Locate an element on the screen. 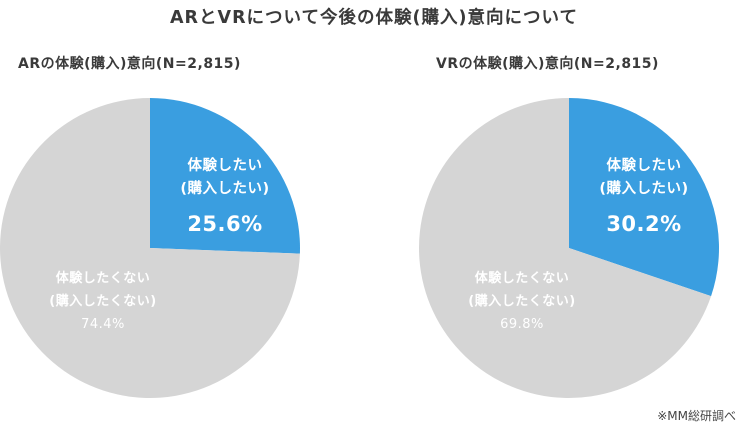 The height and width of the screenshot is (428, 748). vr-chart-title: VRの体験(購入)意向(N=2,815) is located at coordinates (547, 64).